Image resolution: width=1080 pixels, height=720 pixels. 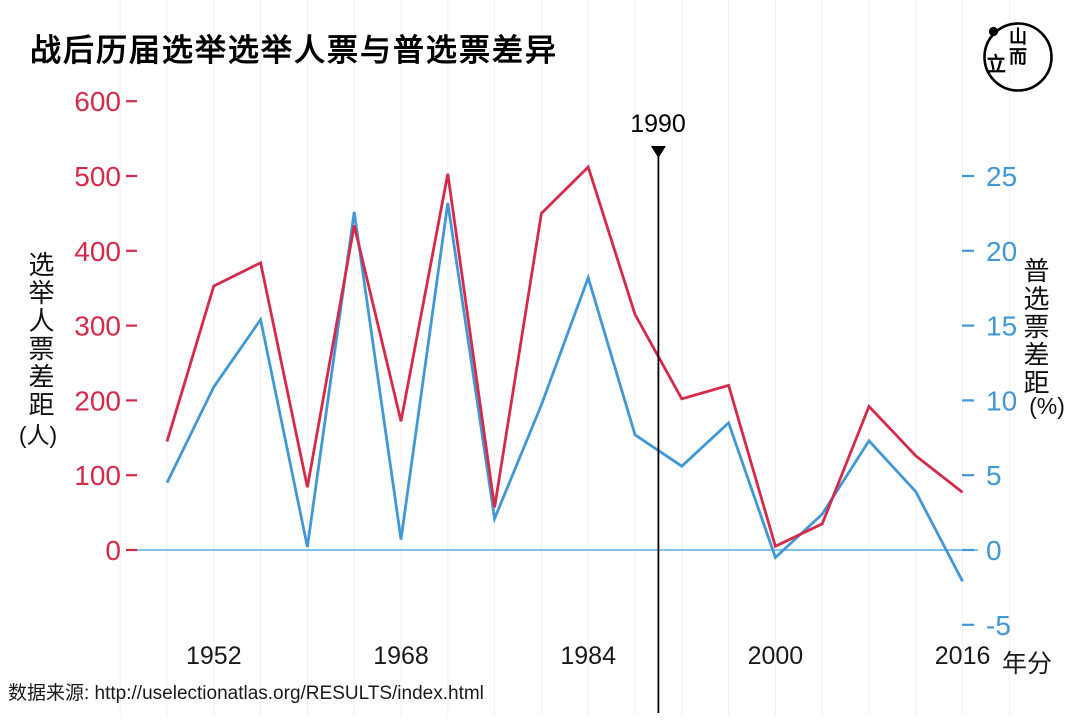 I want to click on left-axis-tick-label: 500, so click(x=97, y=176).